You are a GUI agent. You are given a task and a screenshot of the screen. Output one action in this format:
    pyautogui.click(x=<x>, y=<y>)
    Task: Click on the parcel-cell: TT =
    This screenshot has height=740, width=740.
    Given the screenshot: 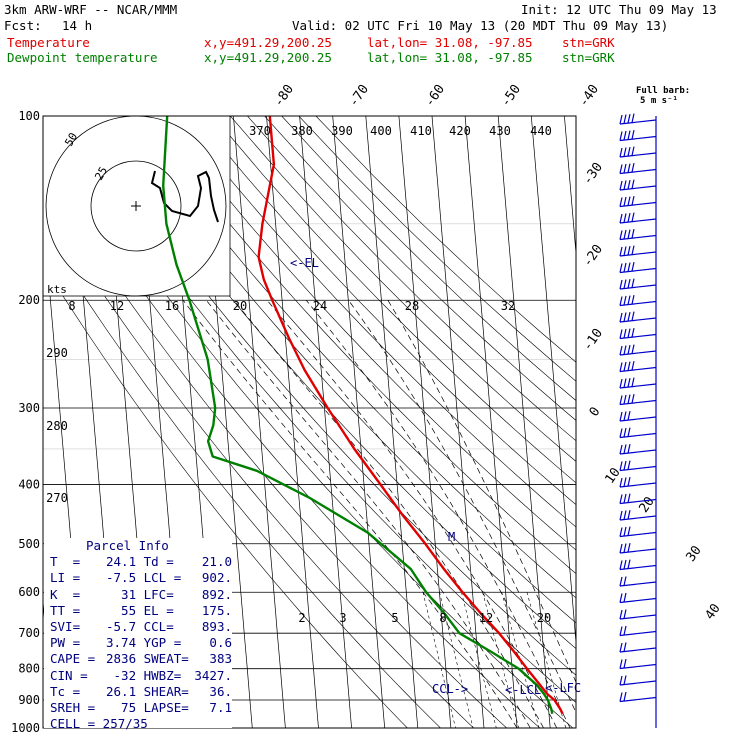 What is the action you would take?
    pyautogui.click(x=65, y=610)
    